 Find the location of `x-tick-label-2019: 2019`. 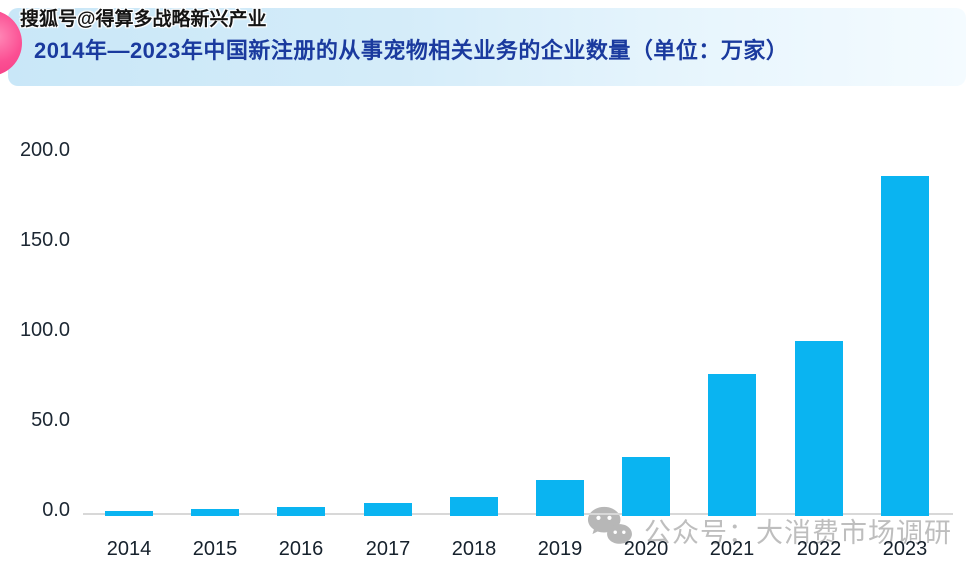

x-tick-label-2019: 2019 is located at coordinates (560, 549).